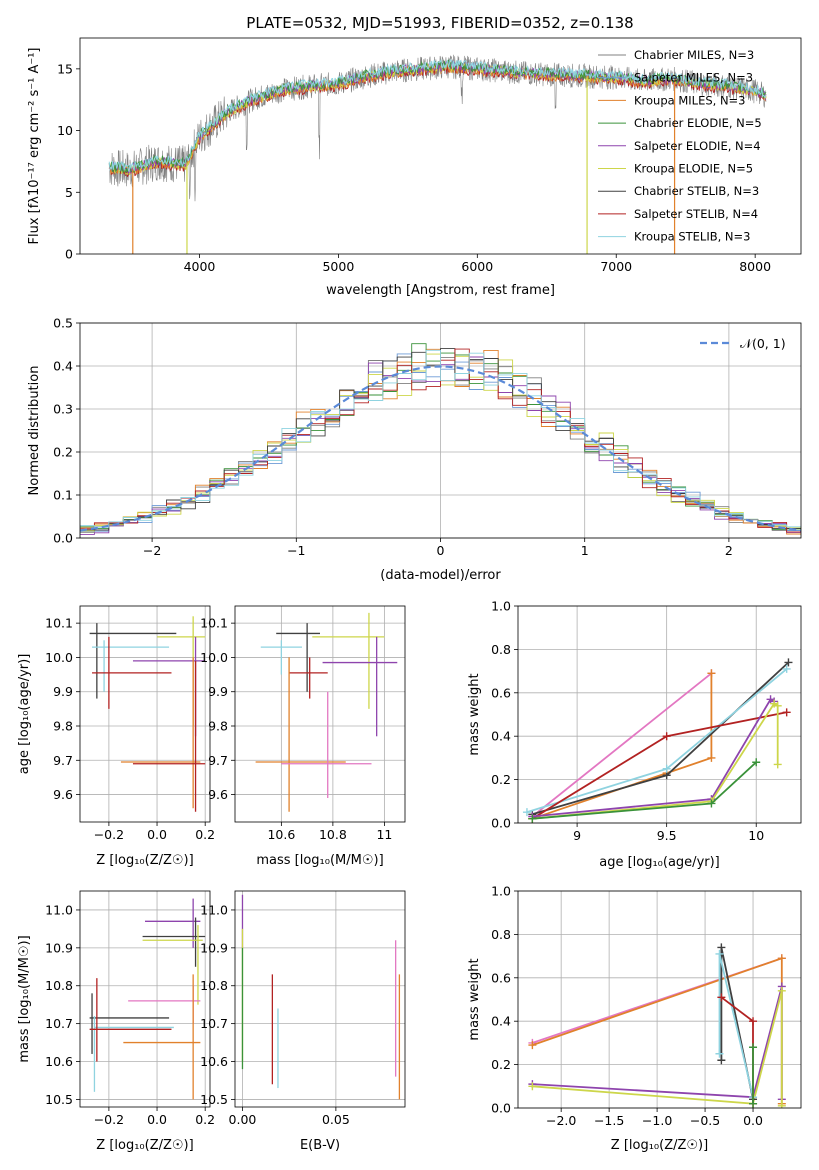  Describe the element at coordinates (501, 736) in the screenshot. I see `y-tick-label: 0.4` at that location.